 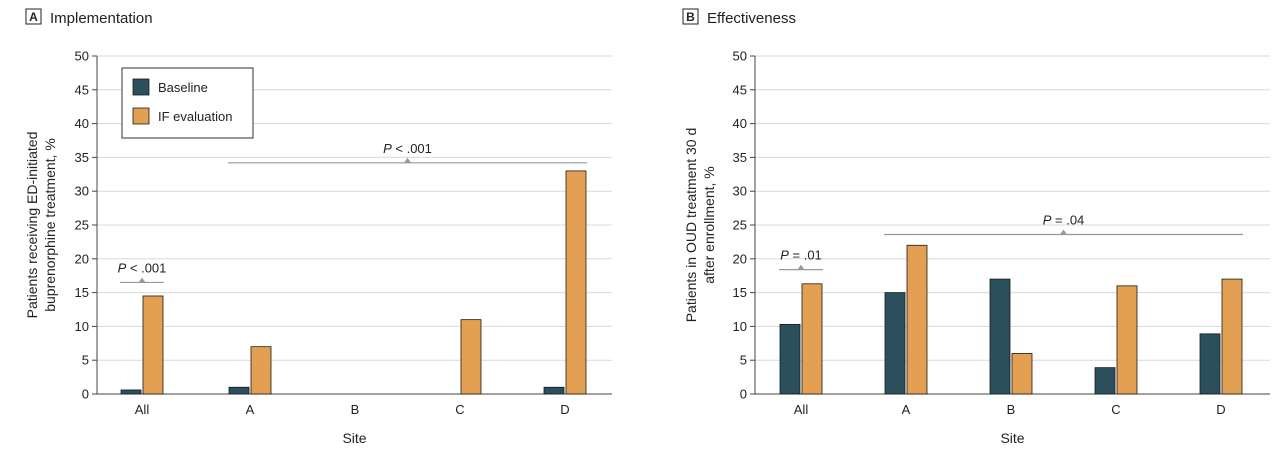 What do you see at coordinates (141, 116) in the screenshot?
I see `legend-swatch-if-evaluation` at bounding box center [141, 116].